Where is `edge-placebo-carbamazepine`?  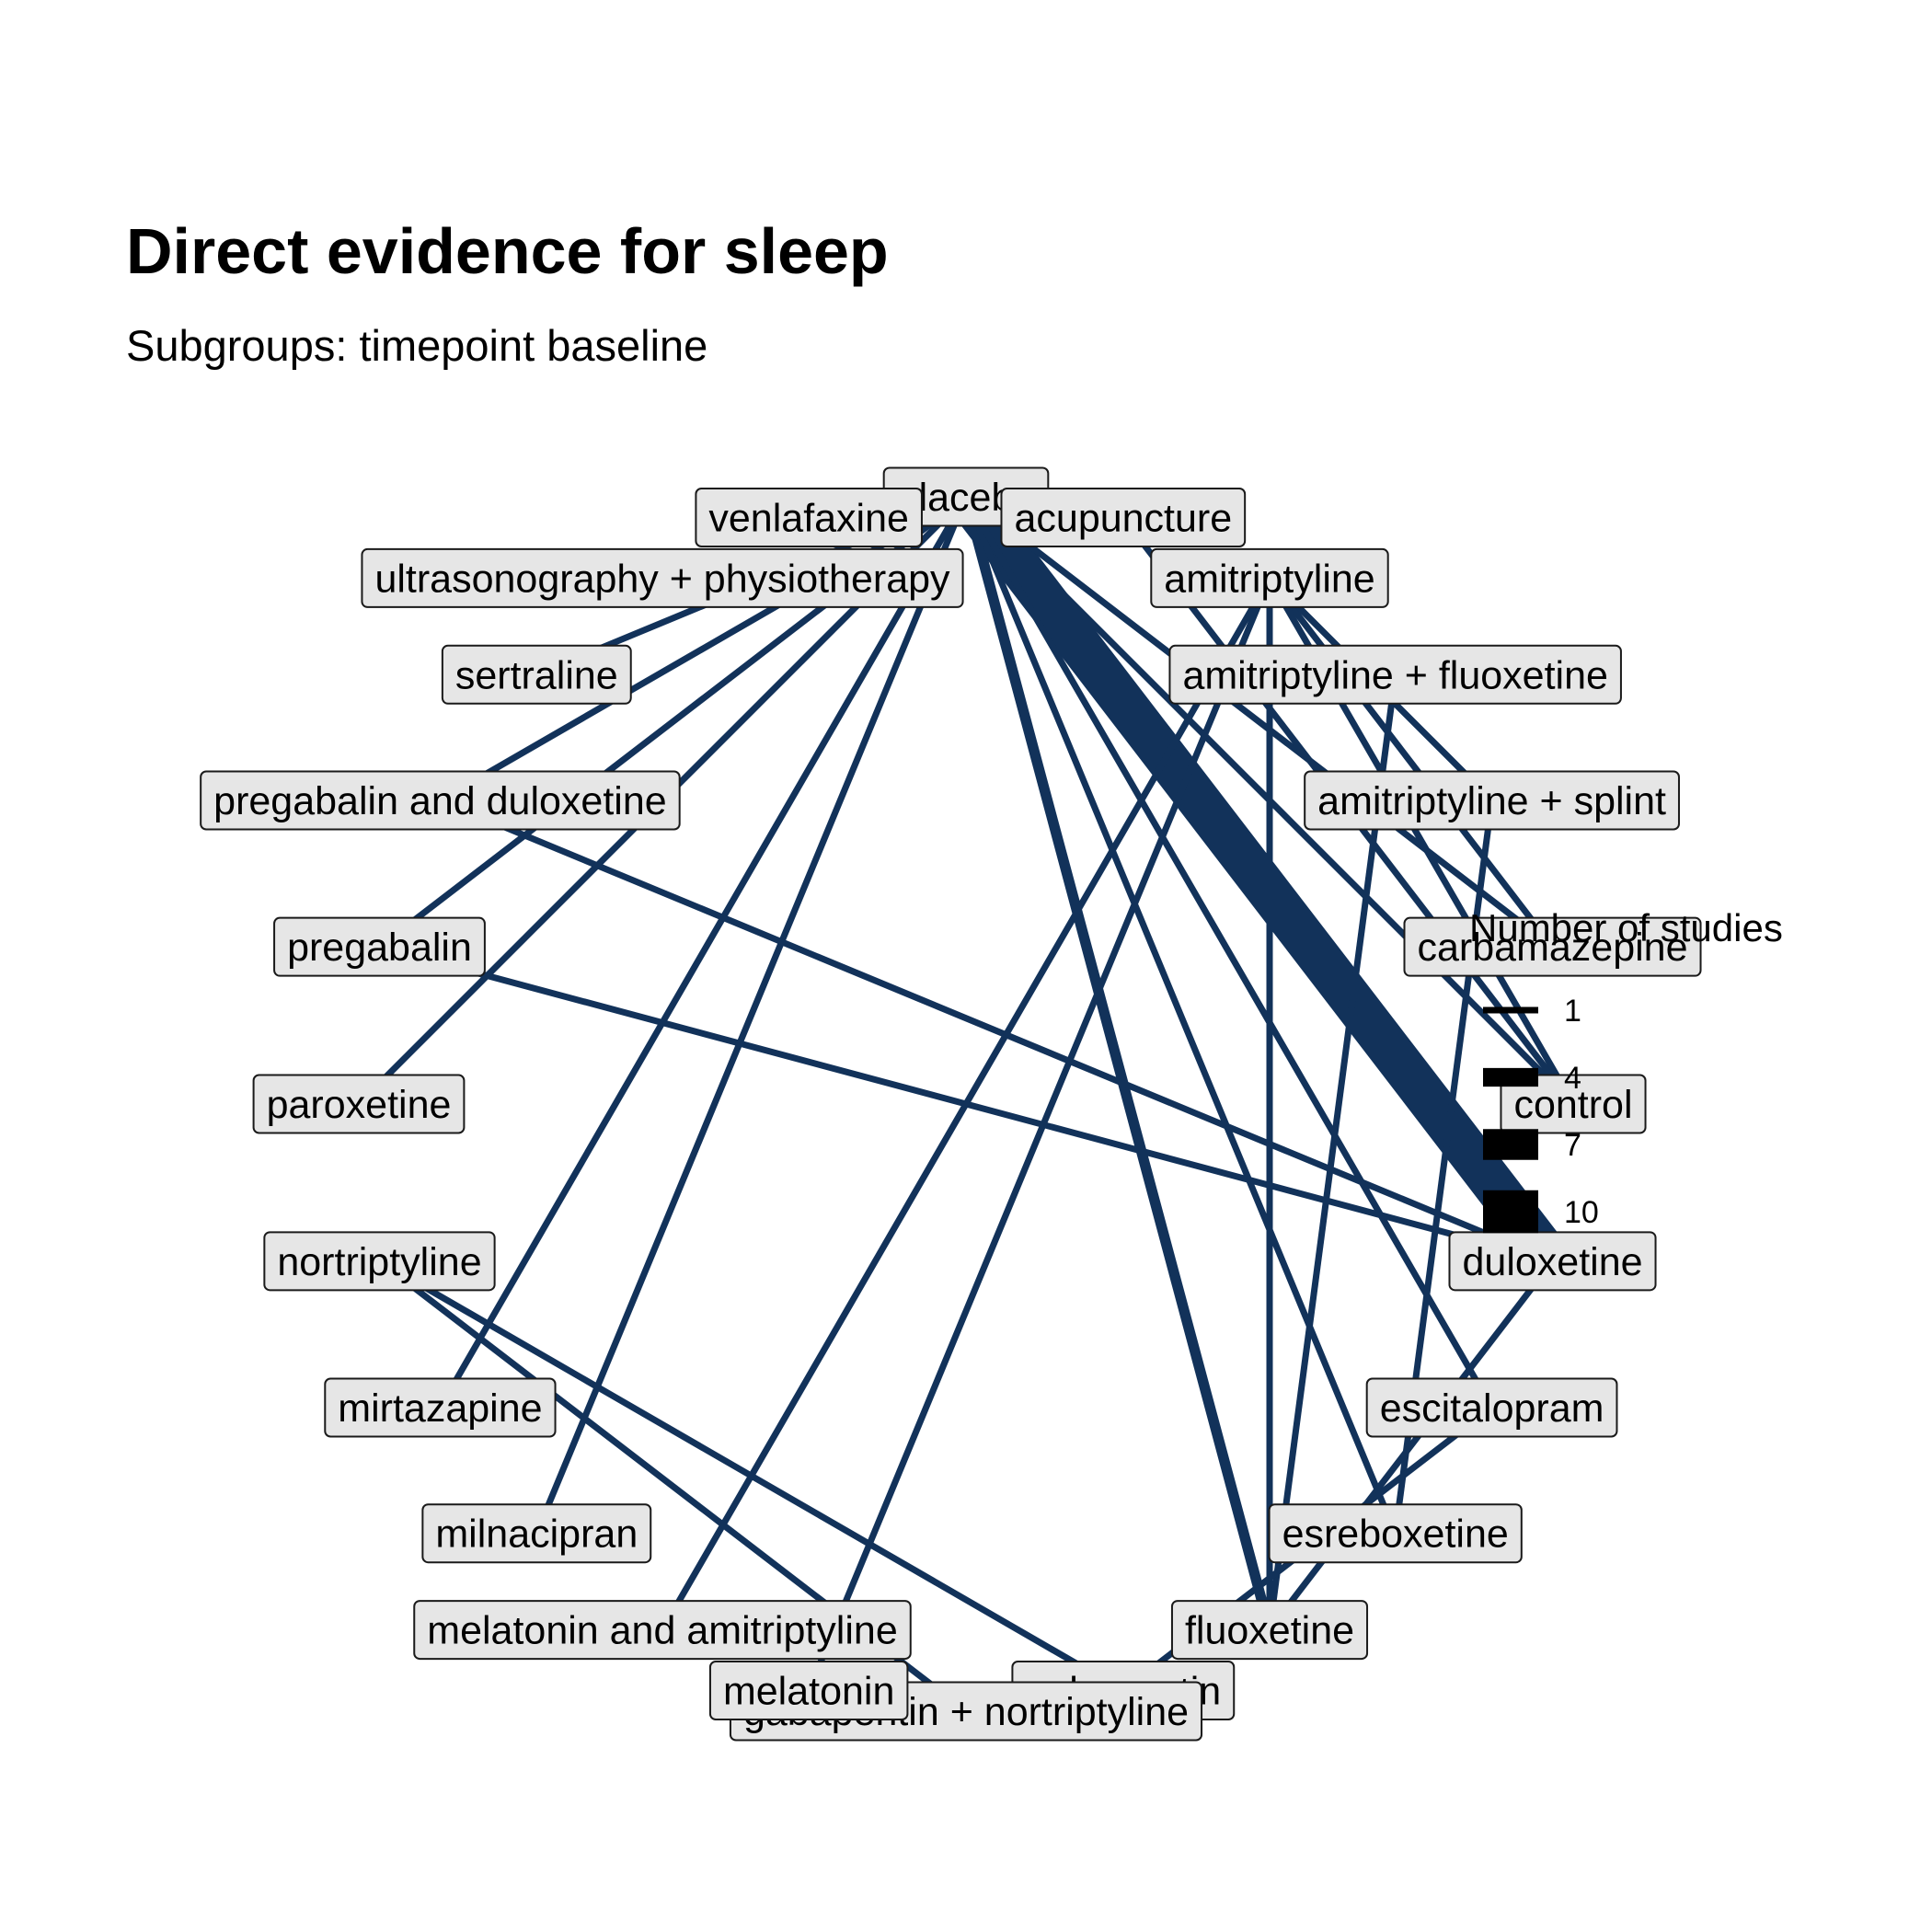 edge-placebo-carbamazepine is located at coordinates (1259, 721).